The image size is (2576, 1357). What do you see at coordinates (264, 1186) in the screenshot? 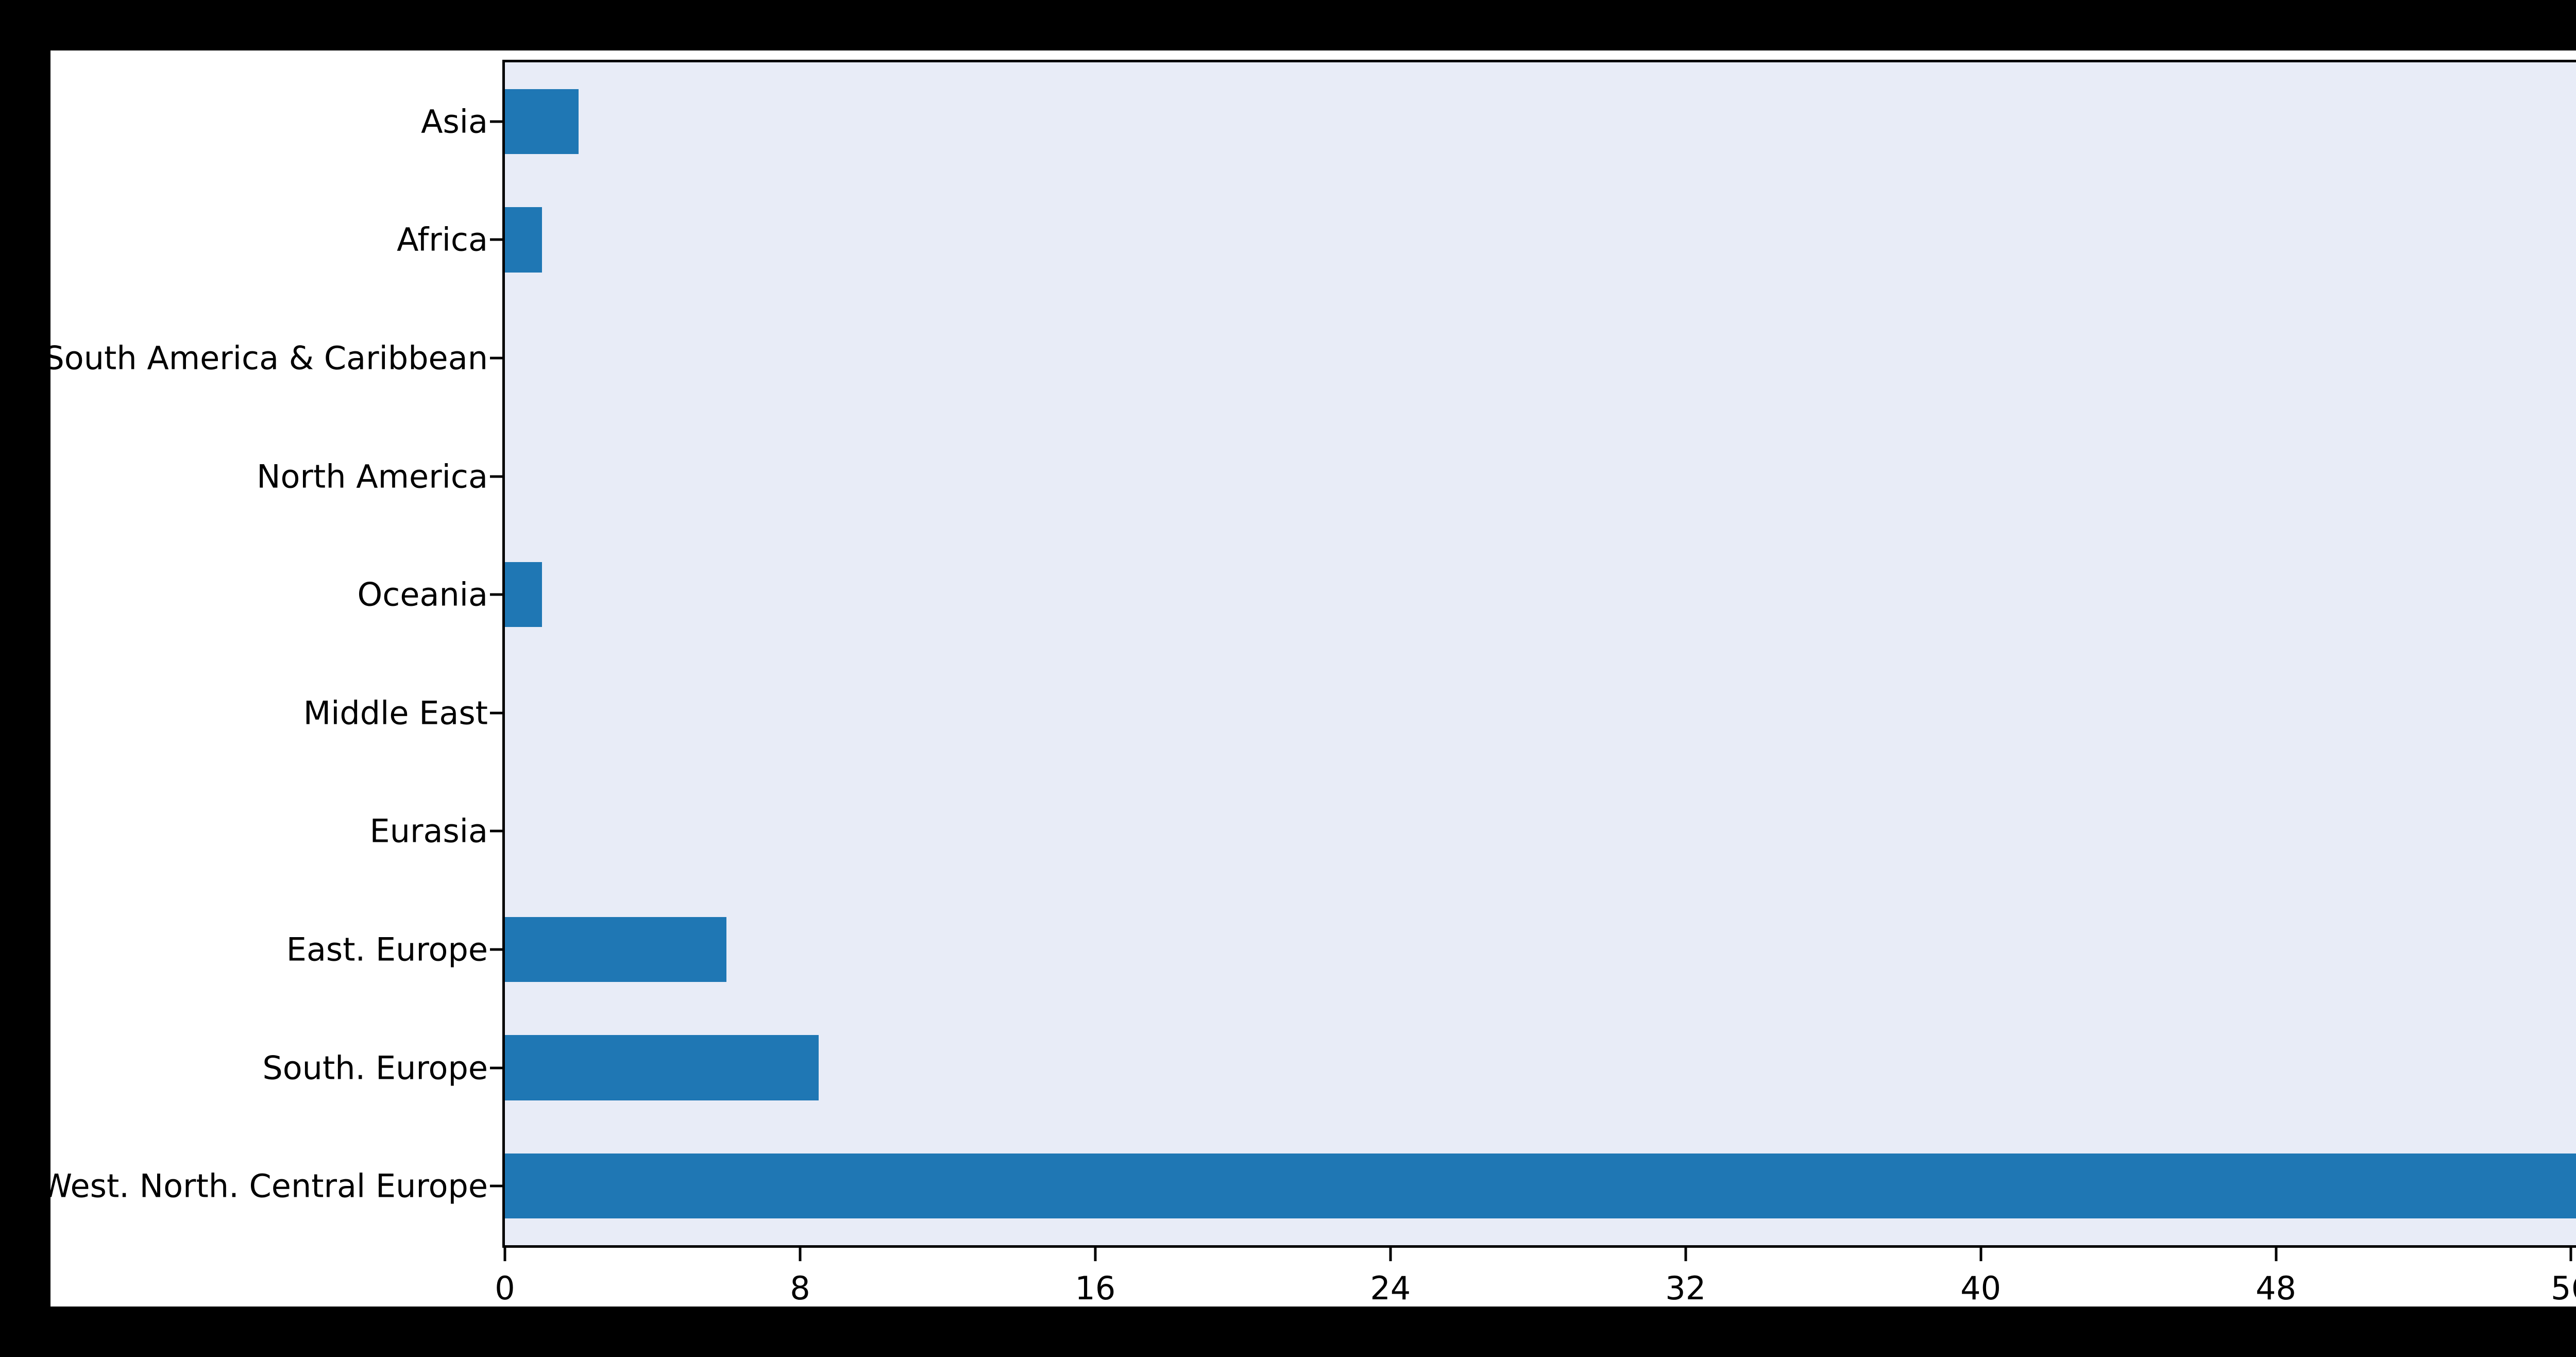
I see `y-tick-label: West. North. Central Europe` at bounding box center [264, 1186].